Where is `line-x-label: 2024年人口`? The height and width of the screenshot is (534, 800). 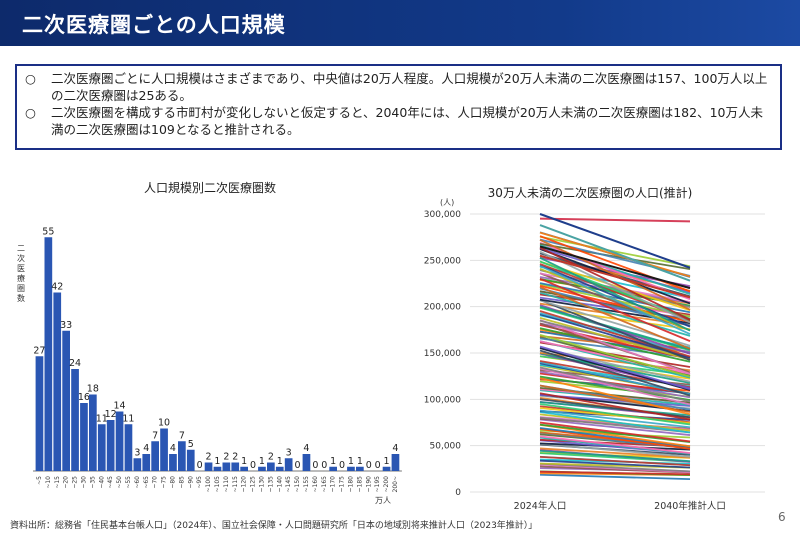 line-x-label: 2024年人口 is located at coordinates (540, 506).